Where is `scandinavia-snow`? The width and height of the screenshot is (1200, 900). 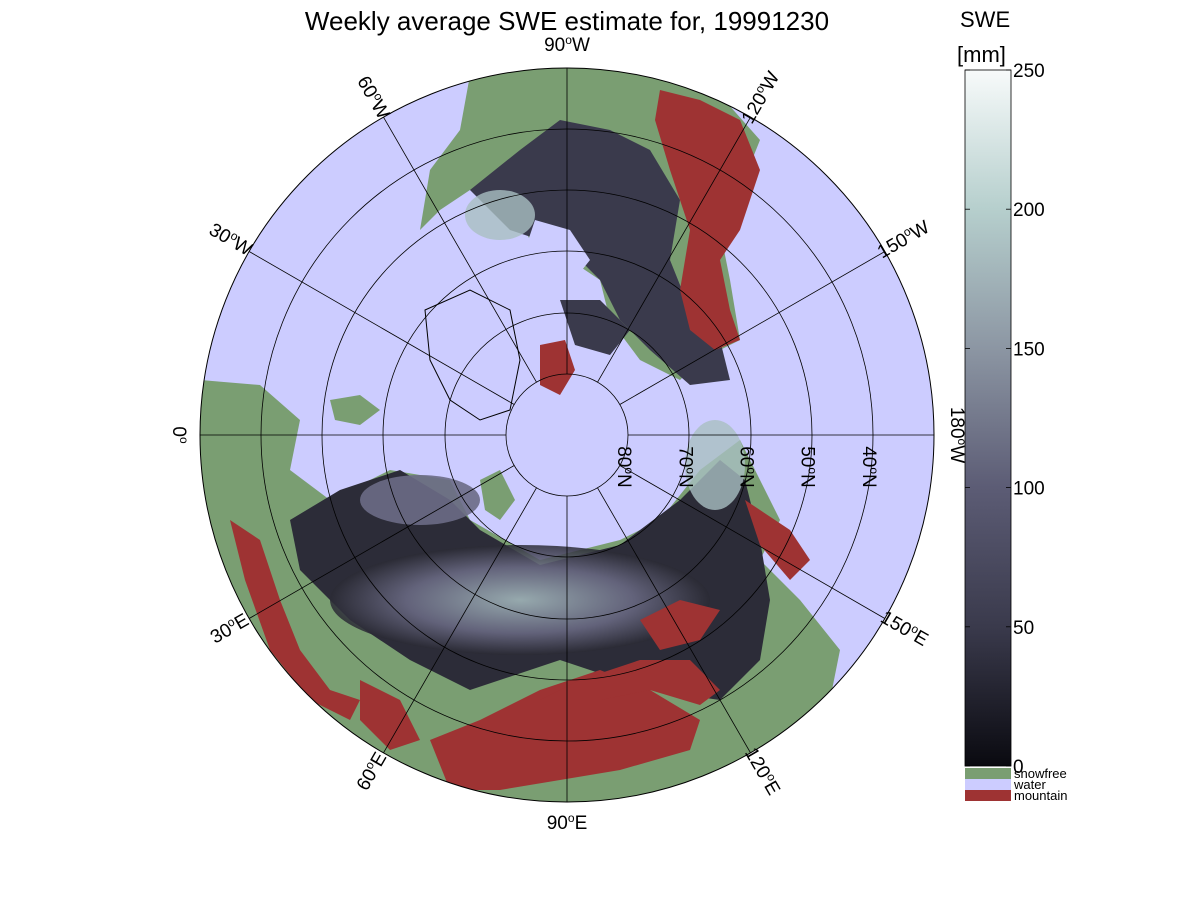
scandinavia-snow is located at coordinates (420, 500).